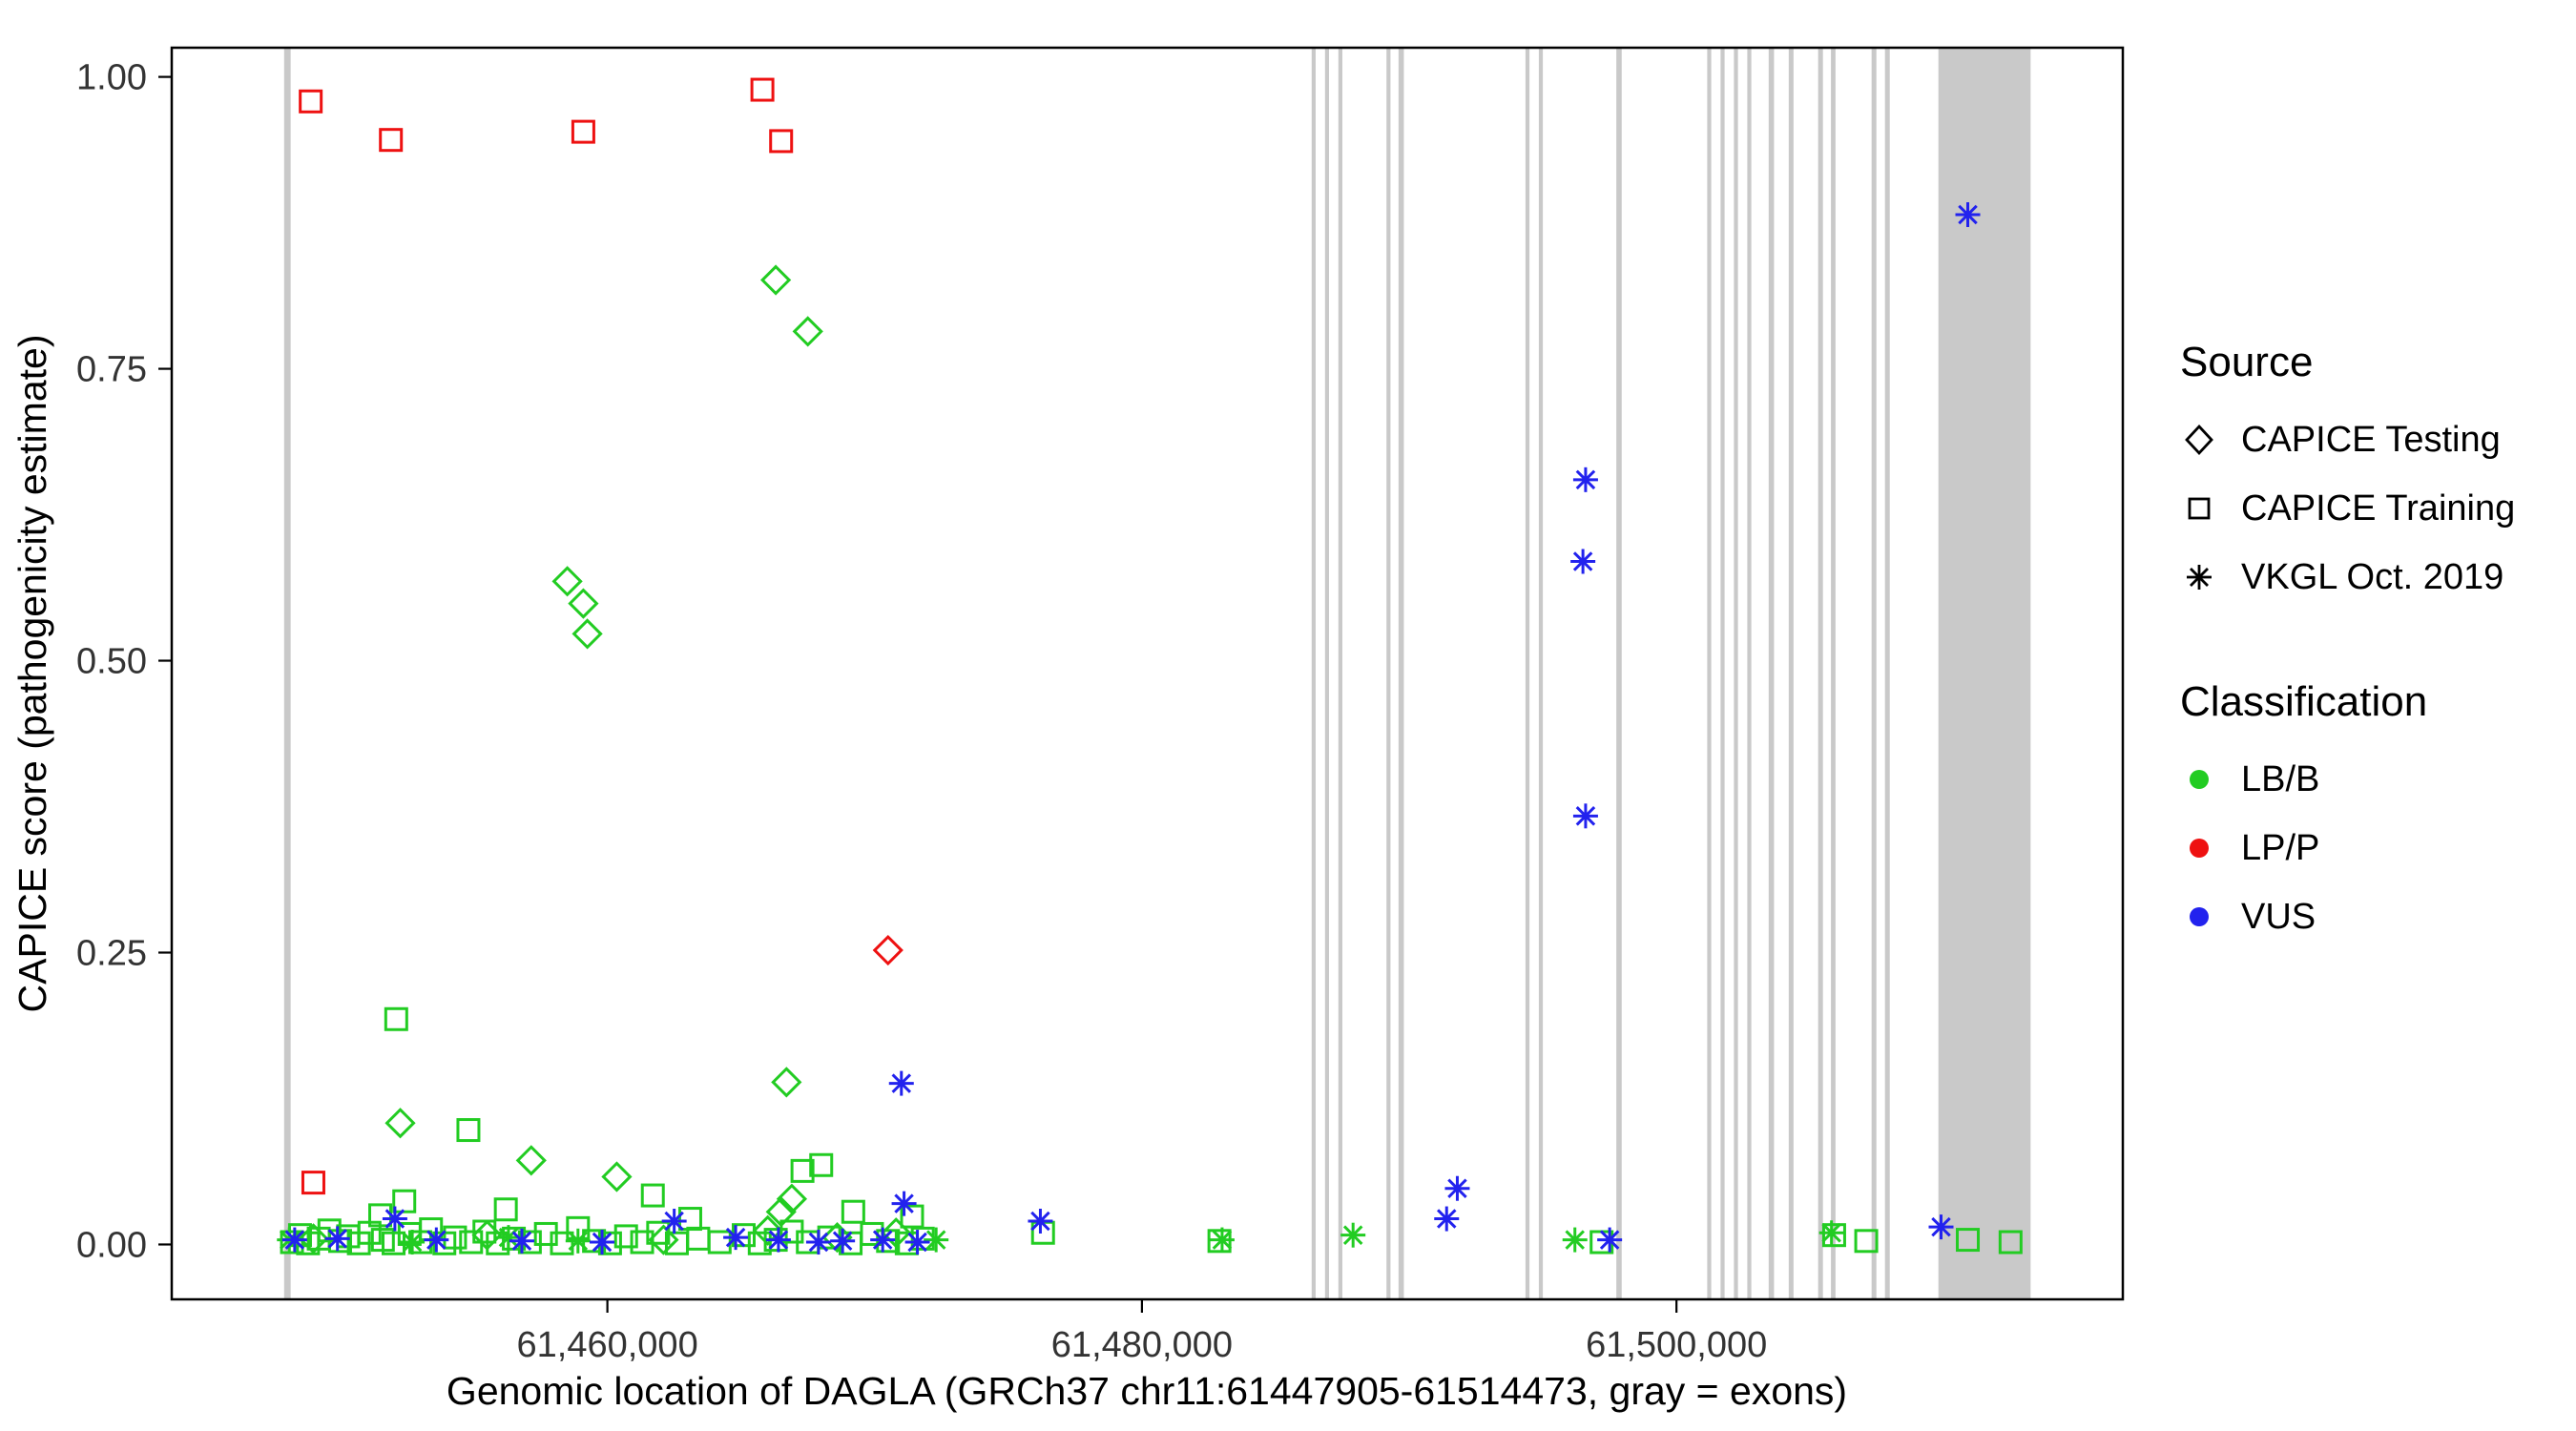  I want to click on red-dot-icon, so click(2199, 848).